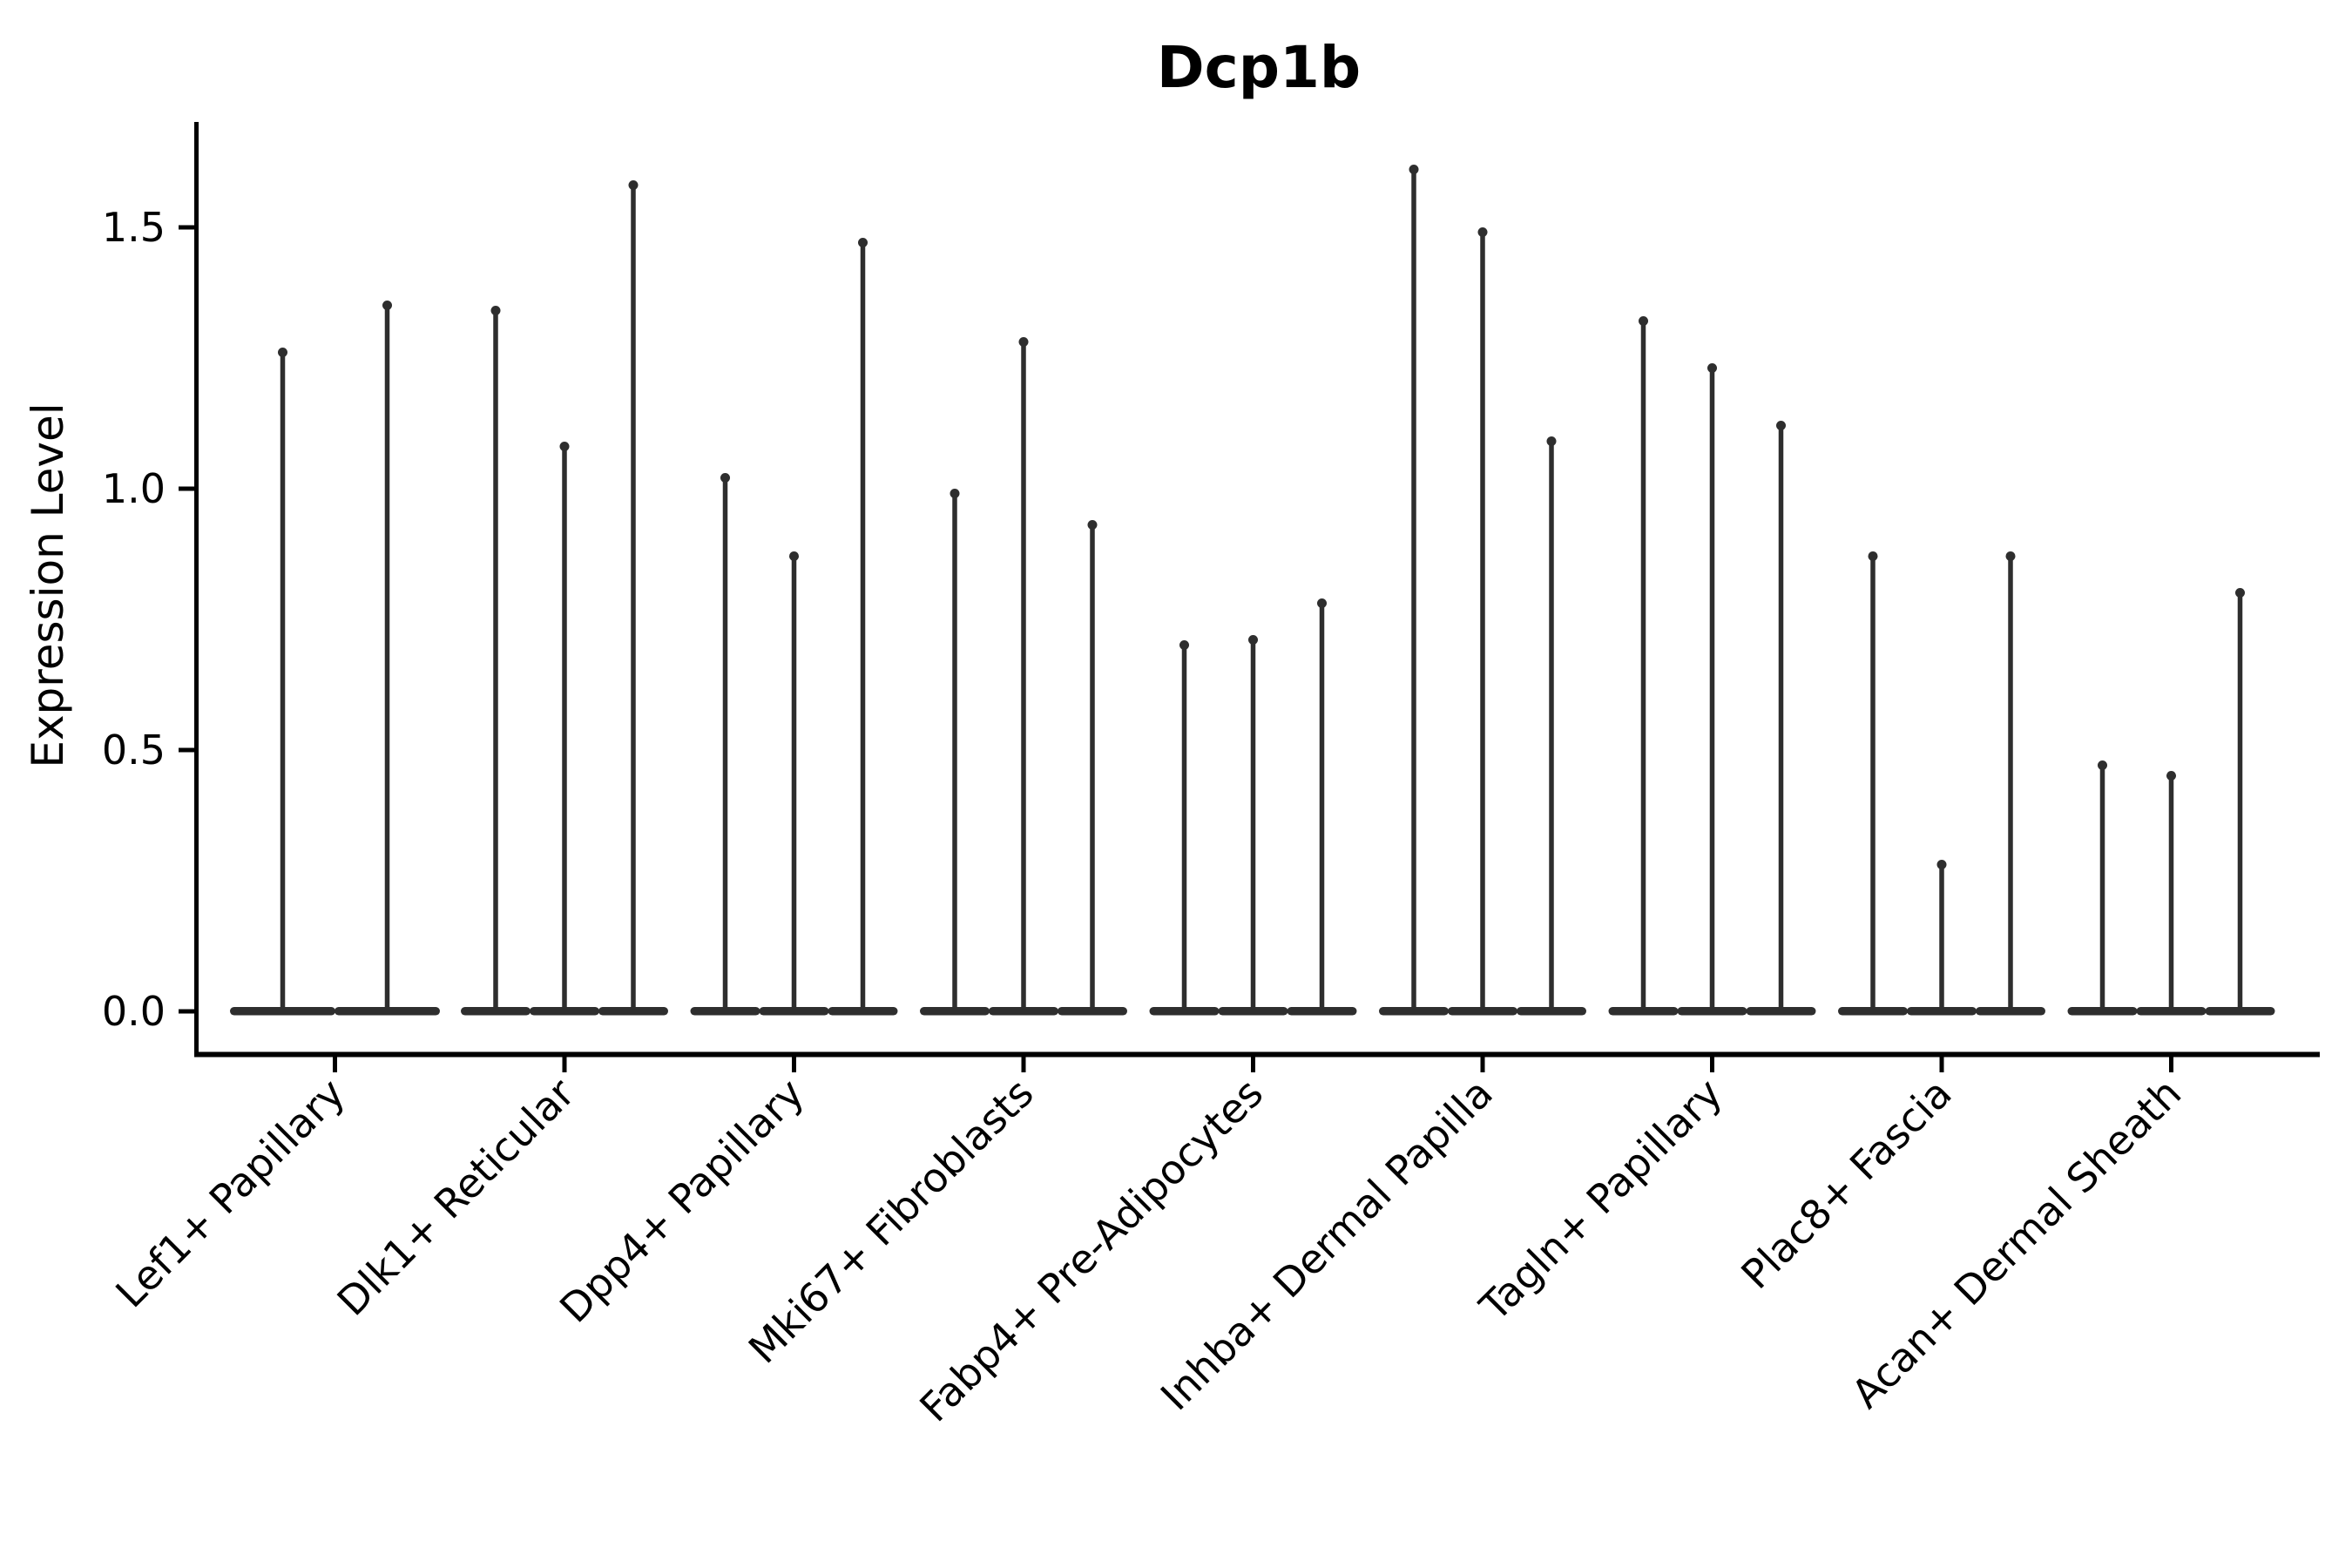 The height and width of the screenshot is (1568, 2352). I want to click on x-tick-label: Dlk1+ Reticular, so click(456, 1197).